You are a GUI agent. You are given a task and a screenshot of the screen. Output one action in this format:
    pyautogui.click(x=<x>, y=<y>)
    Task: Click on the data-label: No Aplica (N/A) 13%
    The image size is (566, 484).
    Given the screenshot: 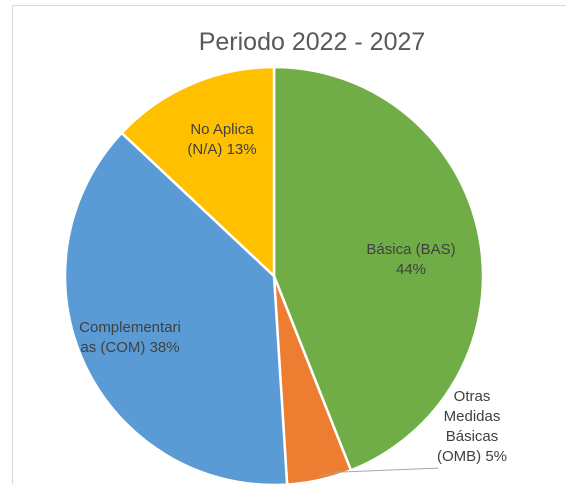 What is the action you would take?
    pyautogui.click(x=222, y=140)
    